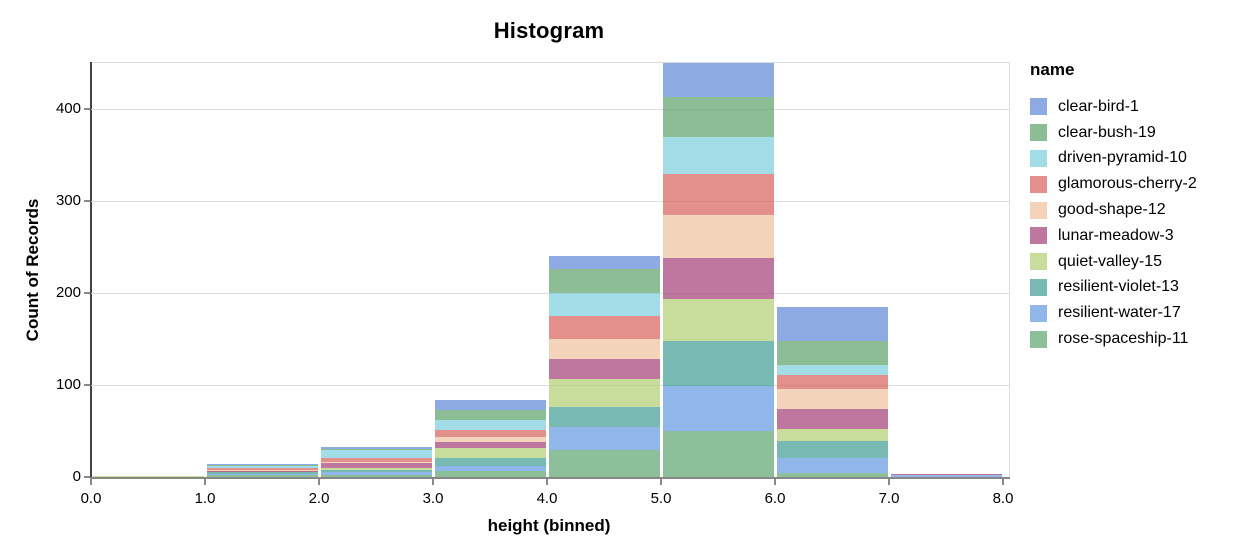 The width and height of the screenshot is (1252, 558). I want to click on bar-segment-quiet-valley-15-bin0, so click(148, 476).